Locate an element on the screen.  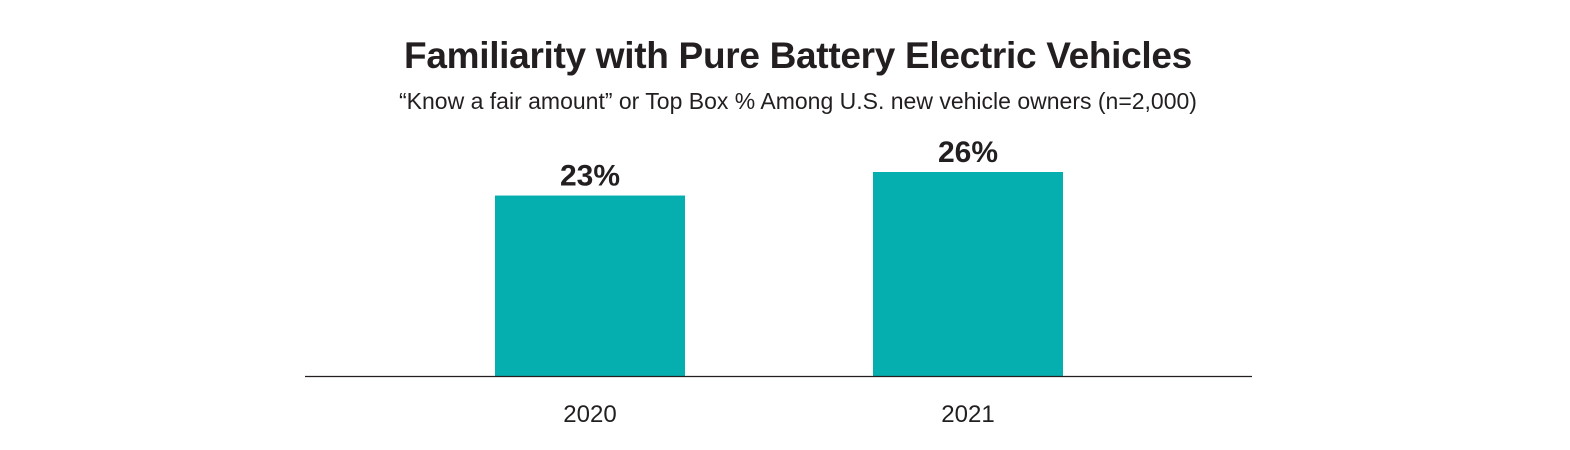
bar-2020 is located at coordinates (590, 285).